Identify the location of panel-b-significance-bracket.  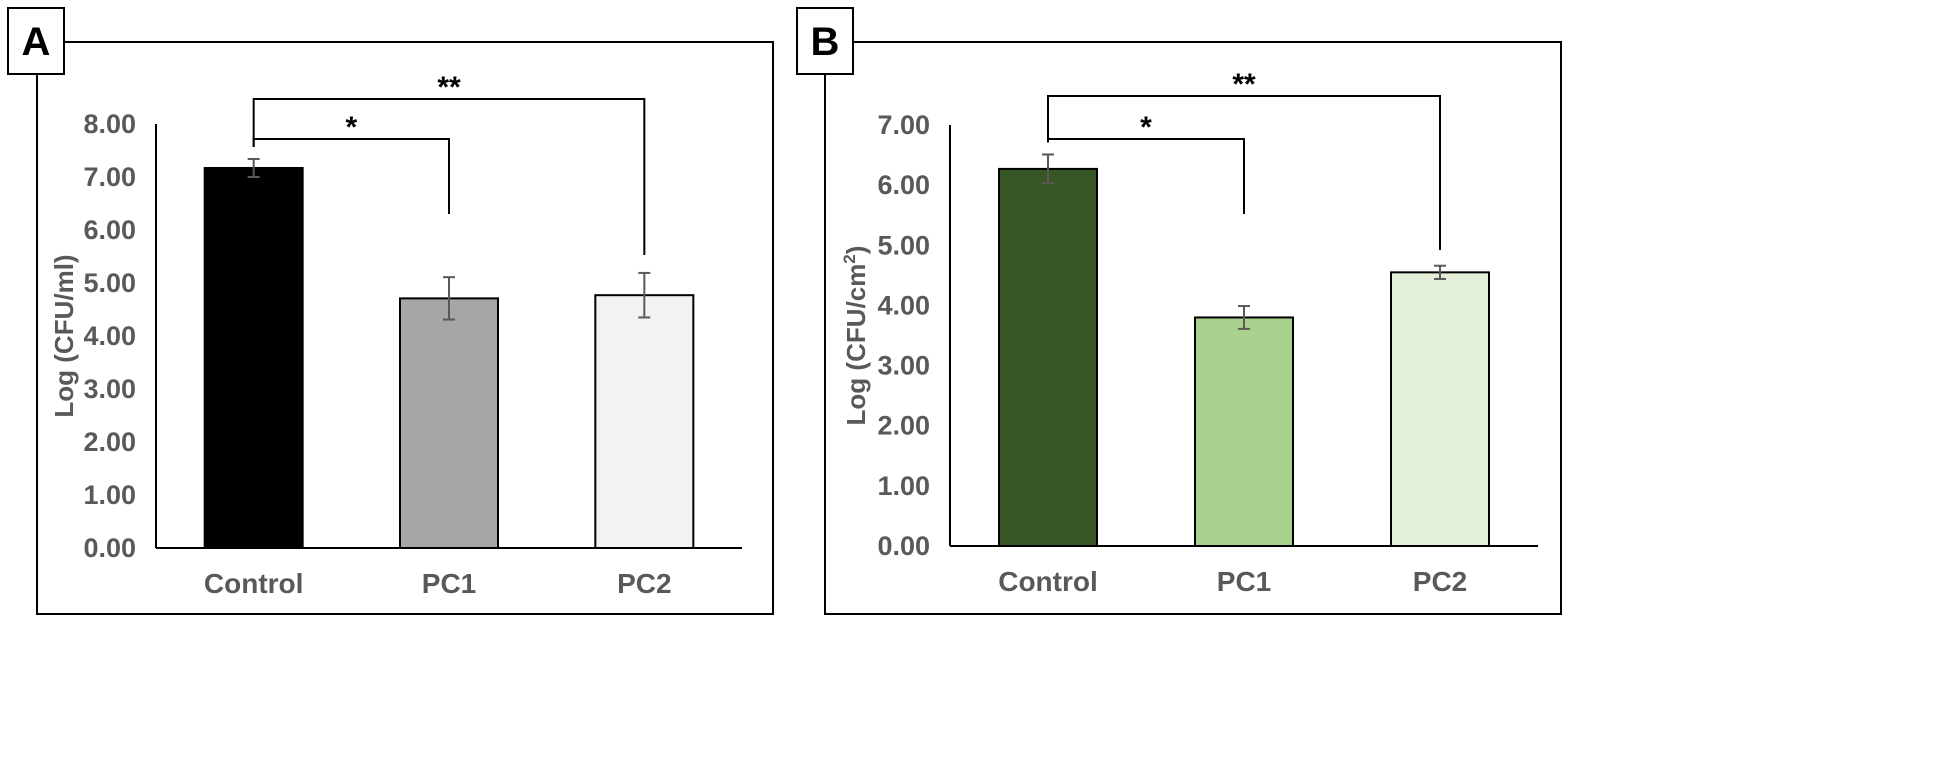
(1244, 172).